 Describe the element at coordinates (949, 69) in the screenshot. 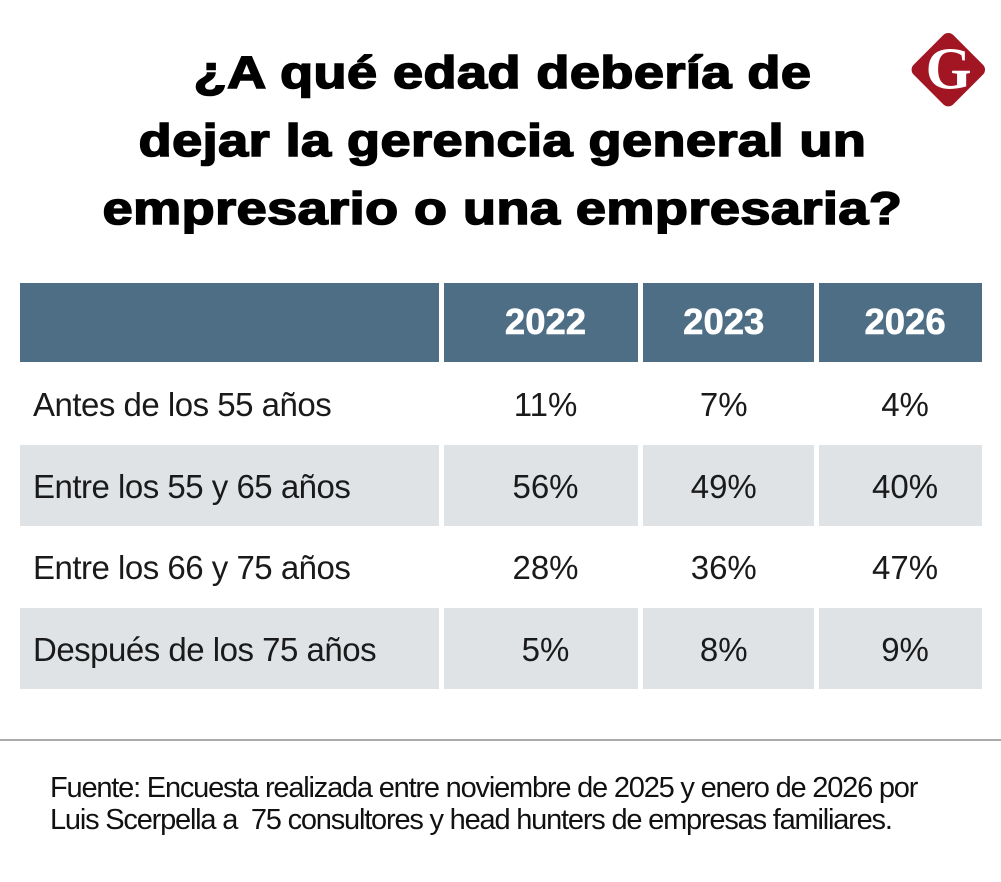

I see `svg-text: G` at that location.